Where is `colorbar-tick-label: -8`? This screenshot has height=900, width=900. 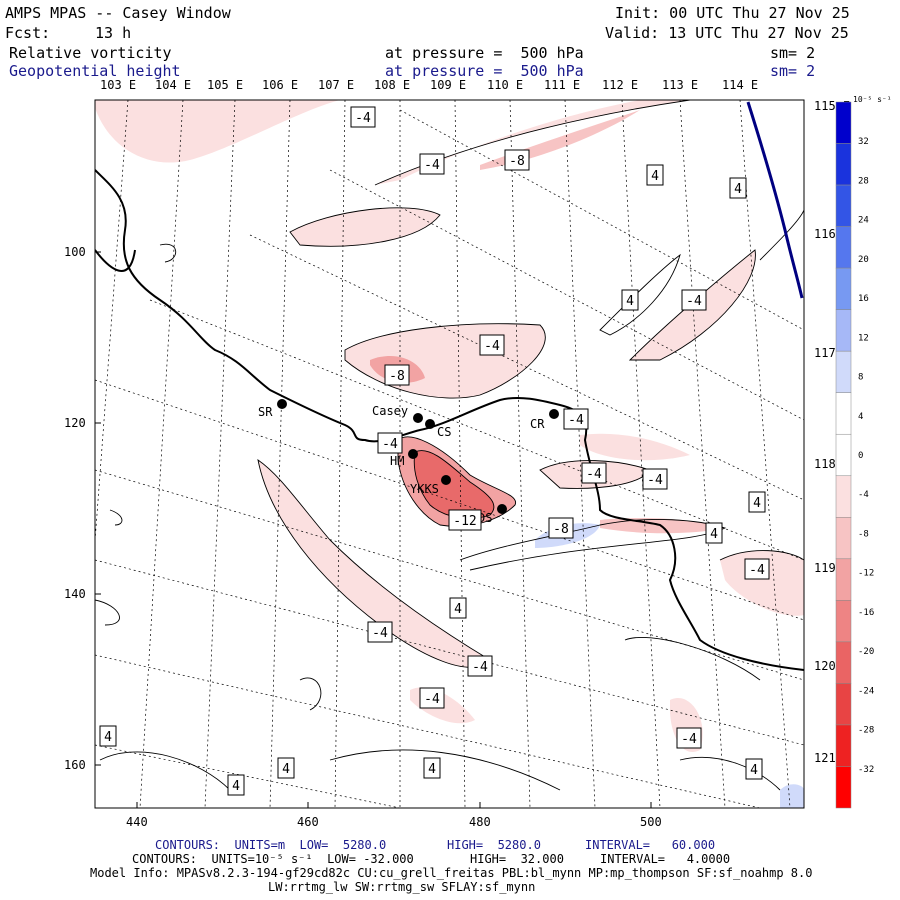 colorbar-tick-label: -8 is located at coordinates (863, 534).